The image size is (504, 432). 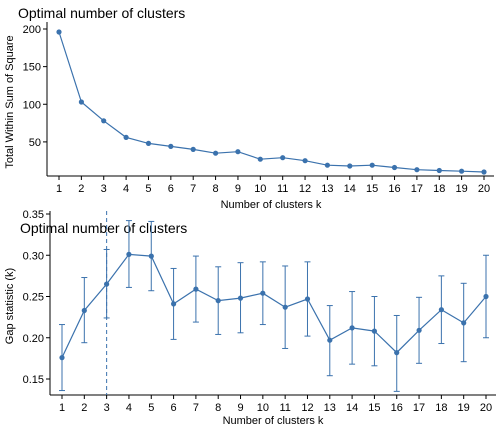 What do you see at coordinates (307, 408) in the screenshot?
I see `gap-chart-x-tick-label: 12` at bounding box center [307, 408].